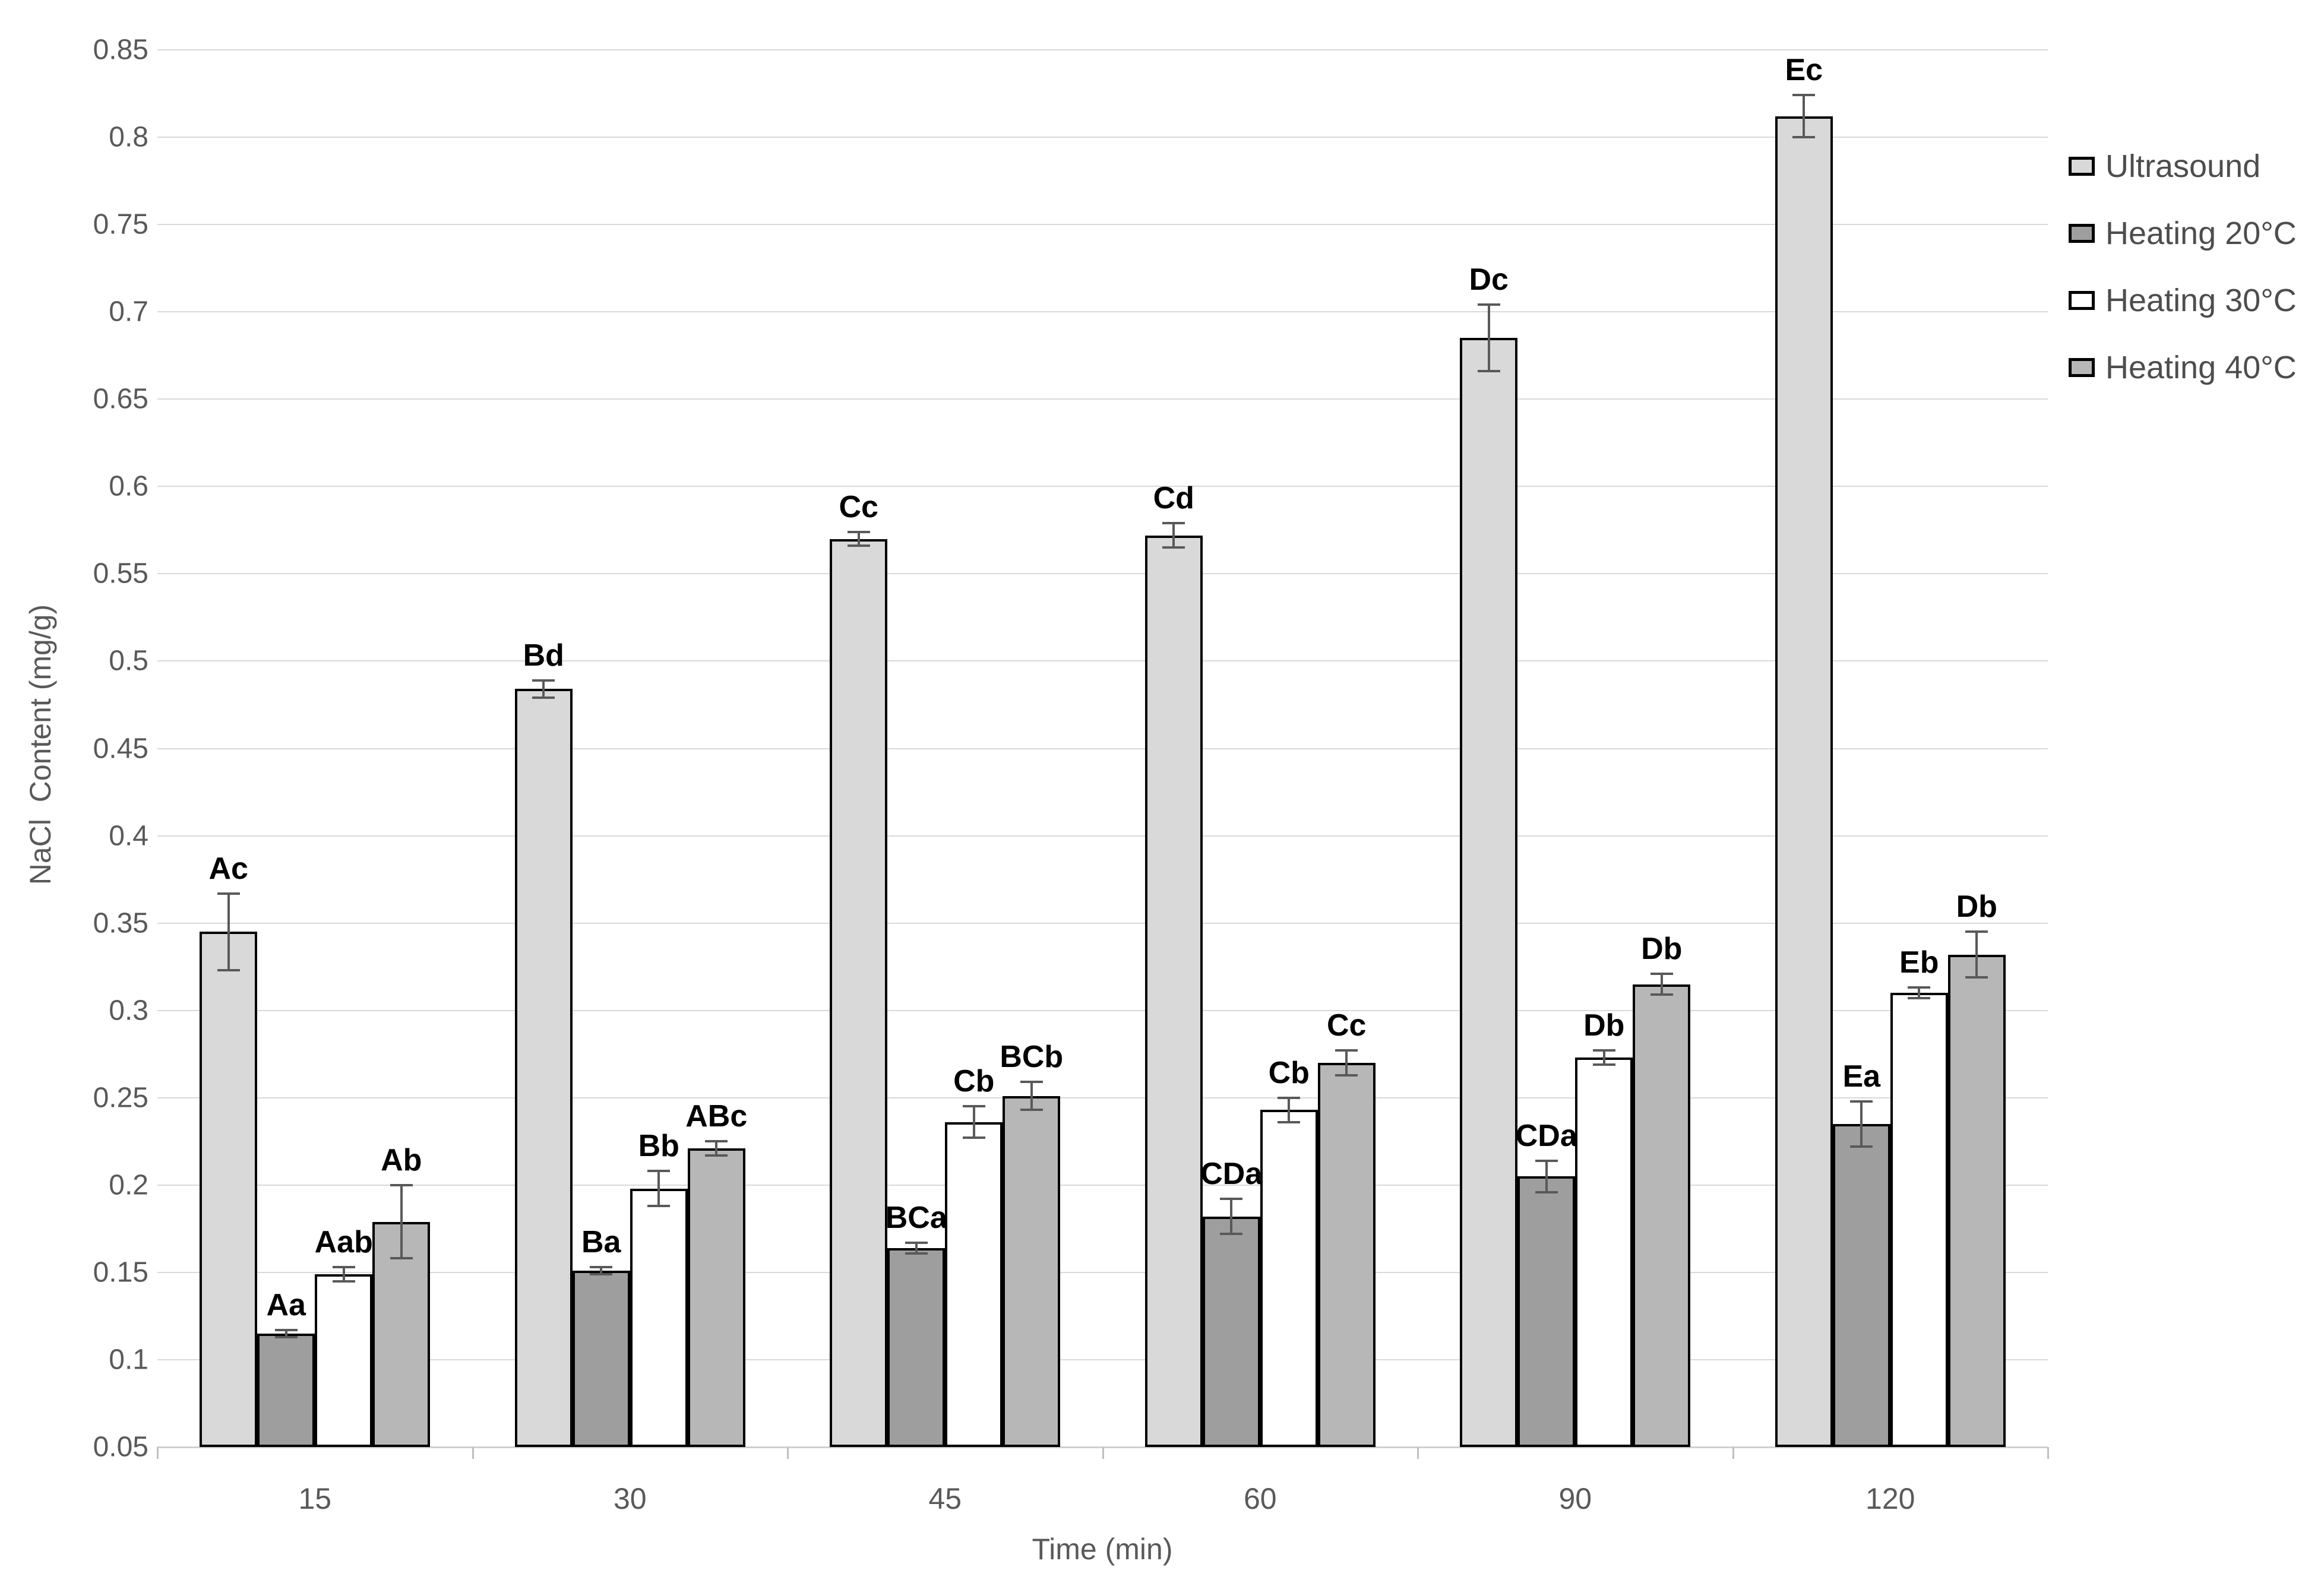 This screenshot has width=2324, height=1583. Describe the element at coordinates (2183, 300) in the screenshot. I see `legend-item-heating-30°c: Heating 30°C` at that location.